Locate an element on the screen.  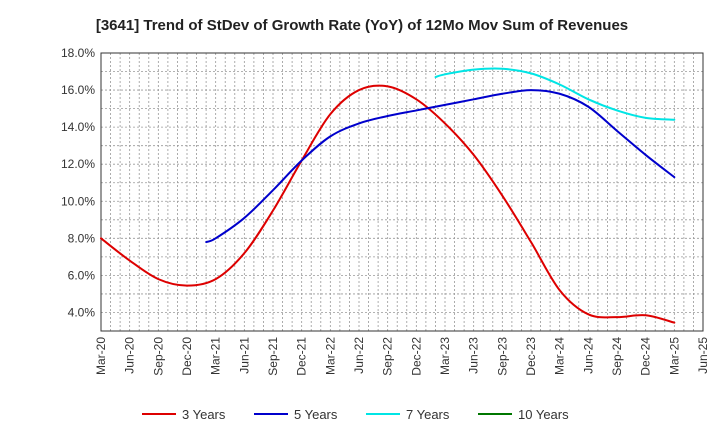
legend-item-7-years: 7 Years is located at coordinates (408, 414).